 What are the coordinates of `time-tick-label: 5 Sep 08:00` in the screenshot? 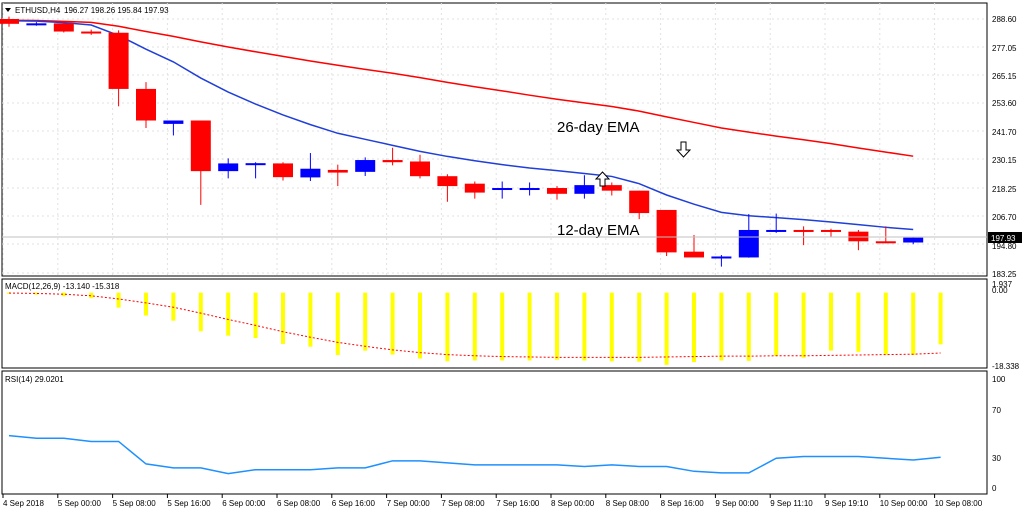 It's located at (135, 503).